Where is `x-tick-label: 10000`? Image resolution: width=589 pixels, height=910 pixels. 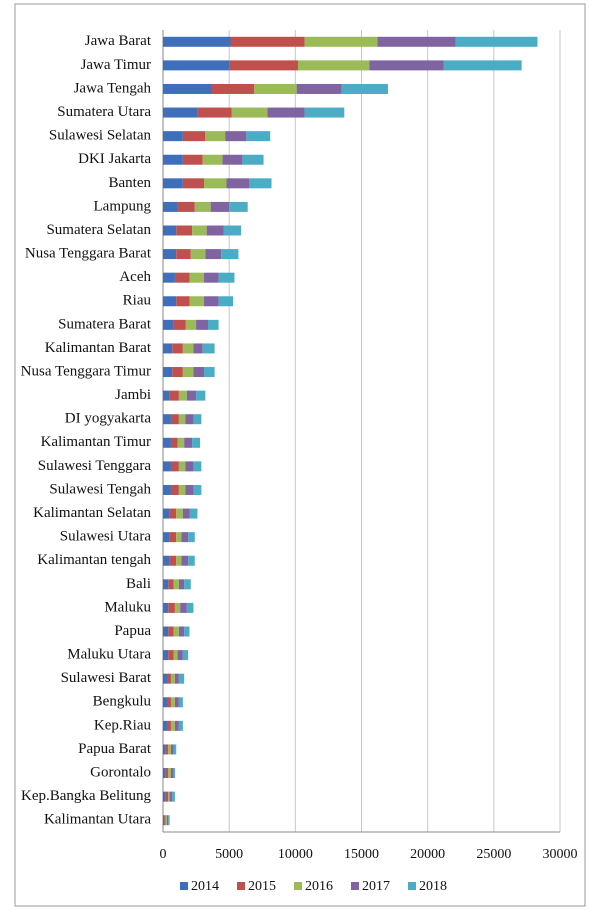 x-tick-label: 10000 is located at coordinates (295, 854).